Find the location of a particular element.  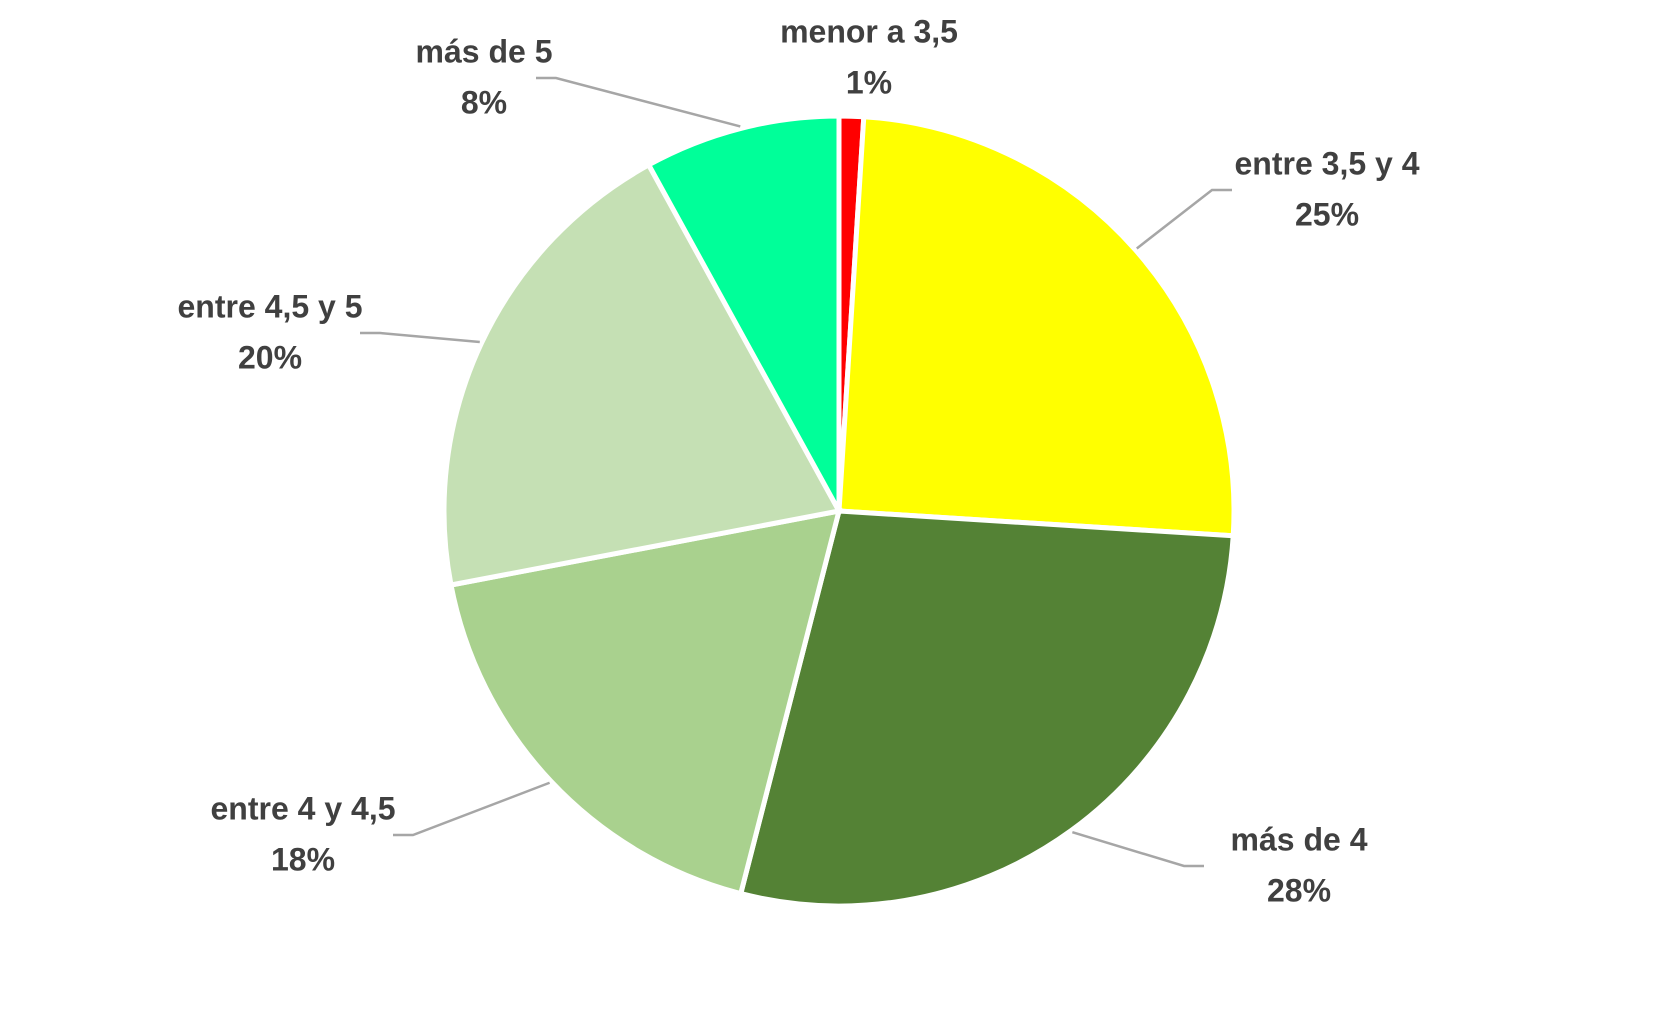

data-label-value: 1% is located at coordinates (869, 82).